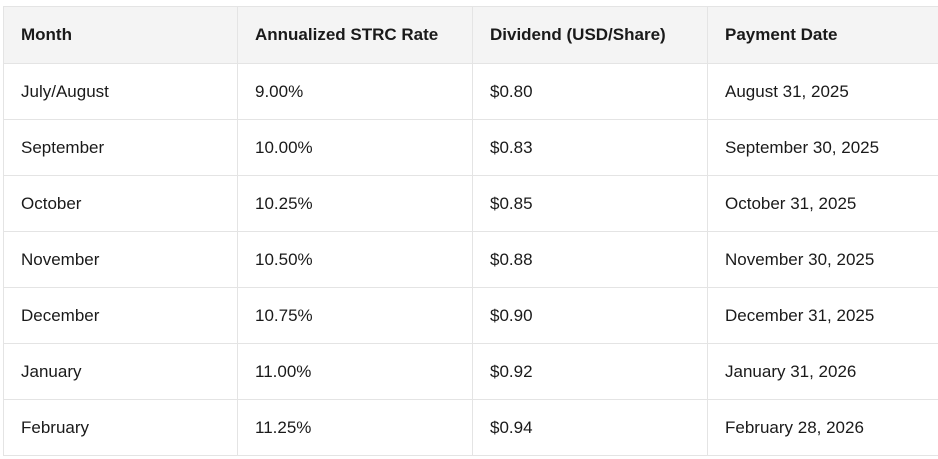 Image resolution: width=938 pixels, height=459 pixels. Describe the element at coordinates (590, 427) in the screenshot. I see `table-cell: $0.94` at that location.